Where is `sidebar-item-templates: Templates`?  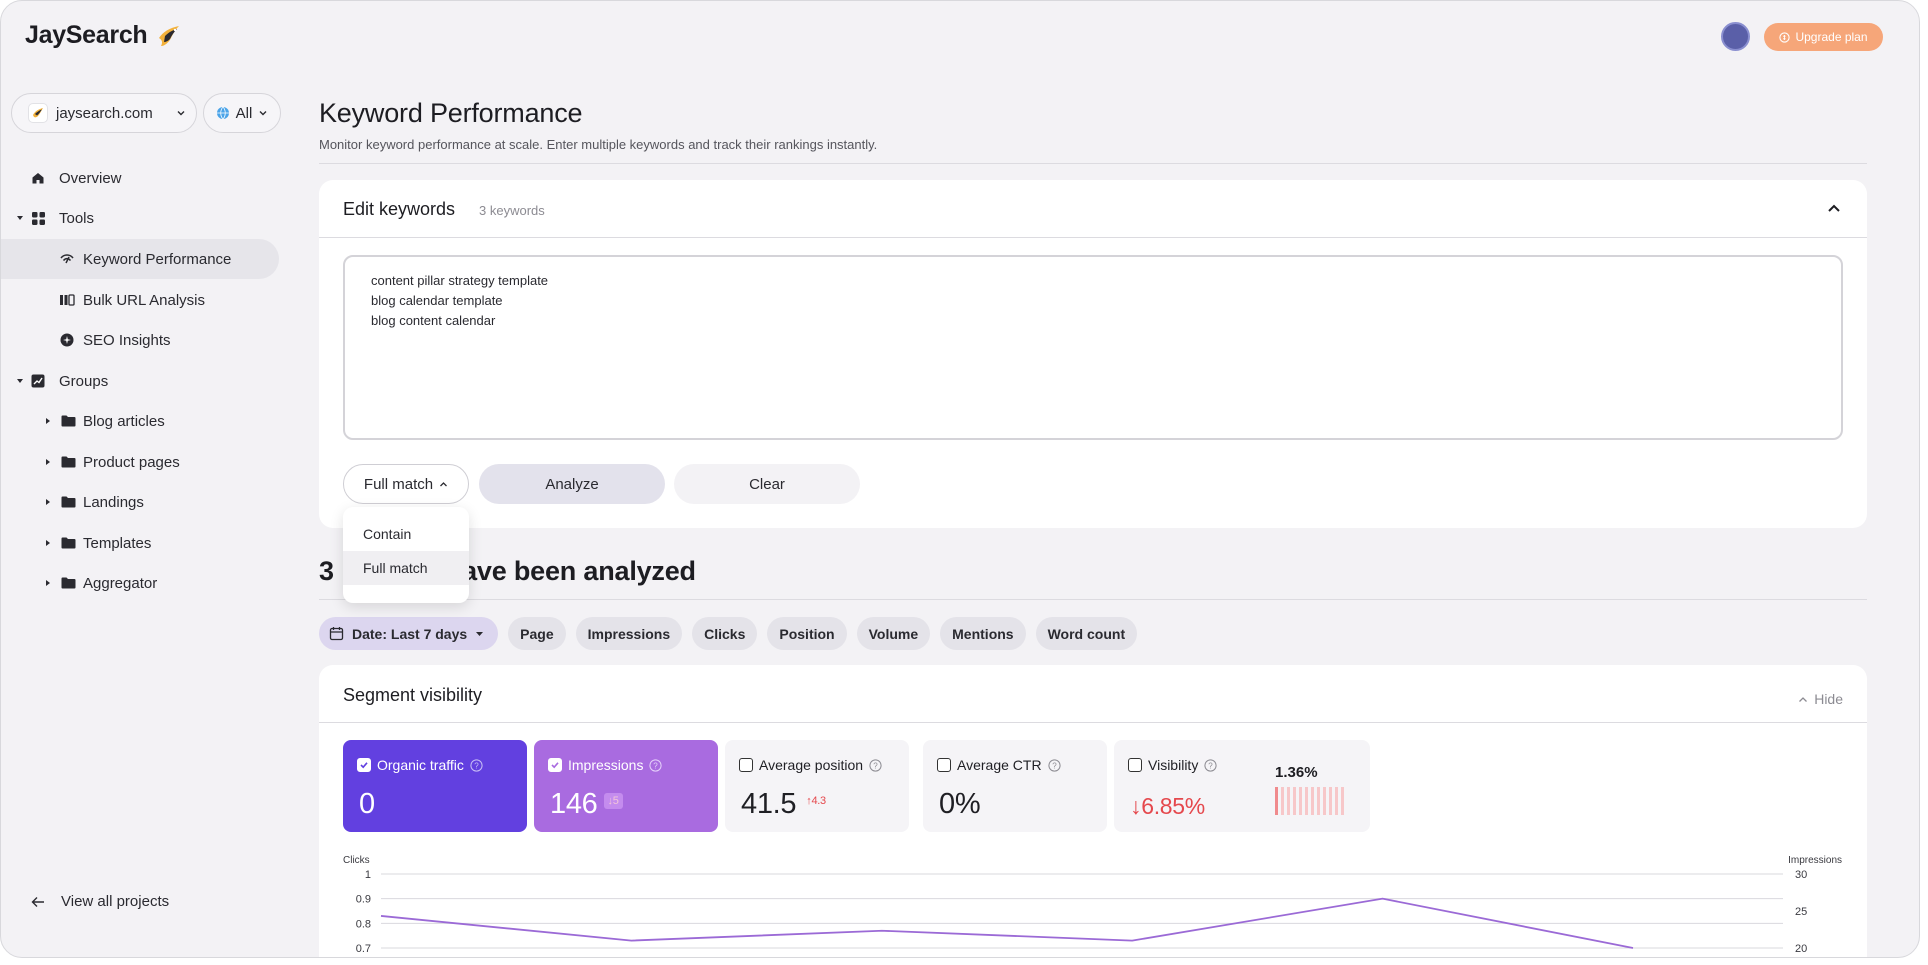
sidebar-item-templates: Templates is located at coordinates (136, 543).